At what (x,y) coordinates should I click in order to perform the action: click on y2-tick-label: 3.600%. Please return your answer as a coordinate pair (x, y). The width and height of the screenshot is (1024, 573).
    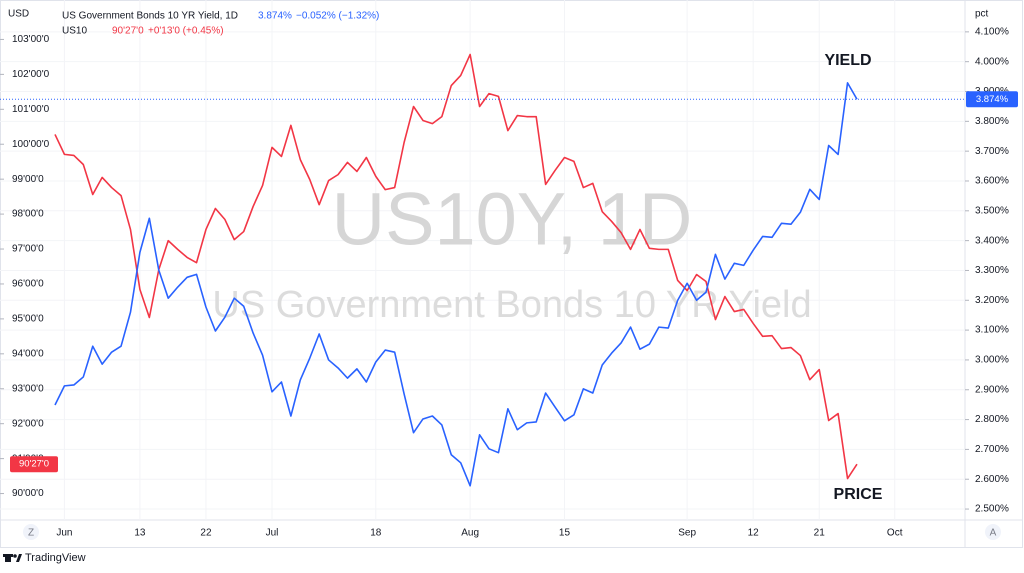
    Looking at the image, I should click on (992, 181).